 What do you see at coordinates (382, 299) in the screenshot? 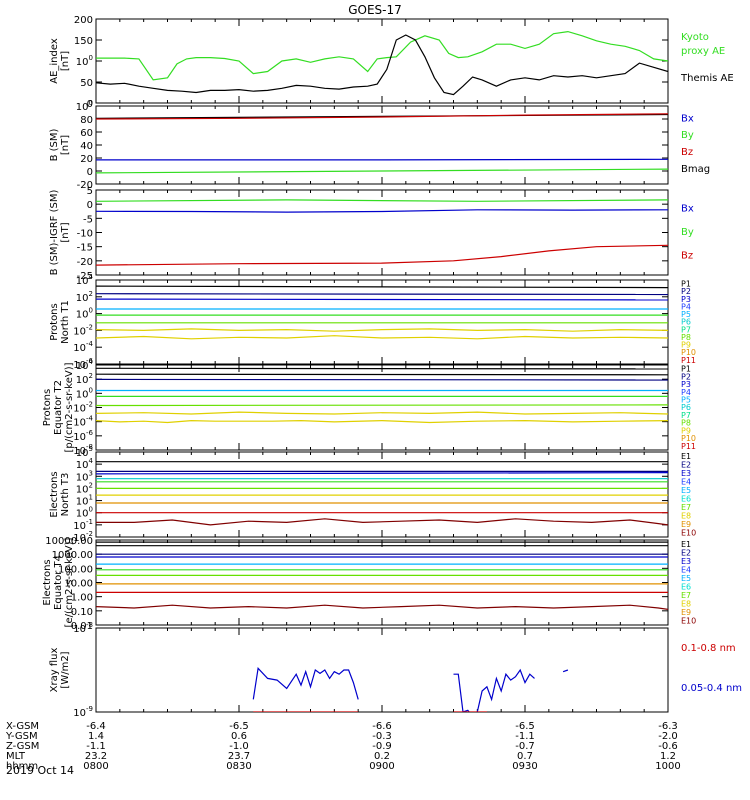
I see `series-p3` at bounding box center [382, 299].